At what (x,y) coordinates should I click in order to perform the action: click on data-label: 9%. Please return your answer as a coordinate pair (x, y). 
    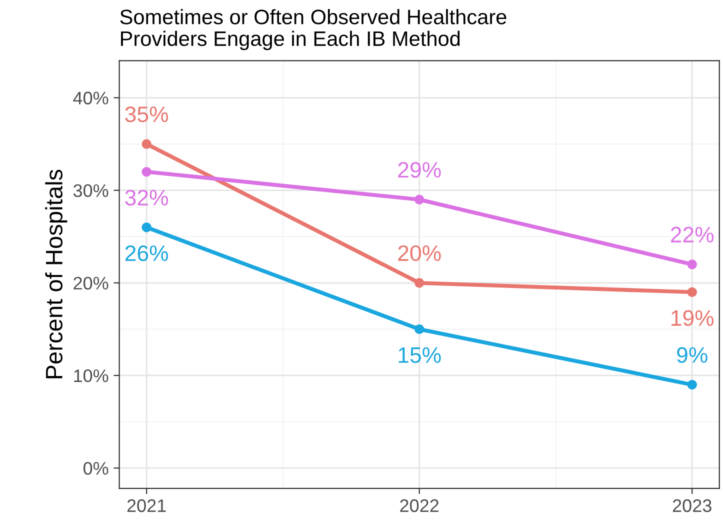
    Looking at the image, I should click on (692, 355).